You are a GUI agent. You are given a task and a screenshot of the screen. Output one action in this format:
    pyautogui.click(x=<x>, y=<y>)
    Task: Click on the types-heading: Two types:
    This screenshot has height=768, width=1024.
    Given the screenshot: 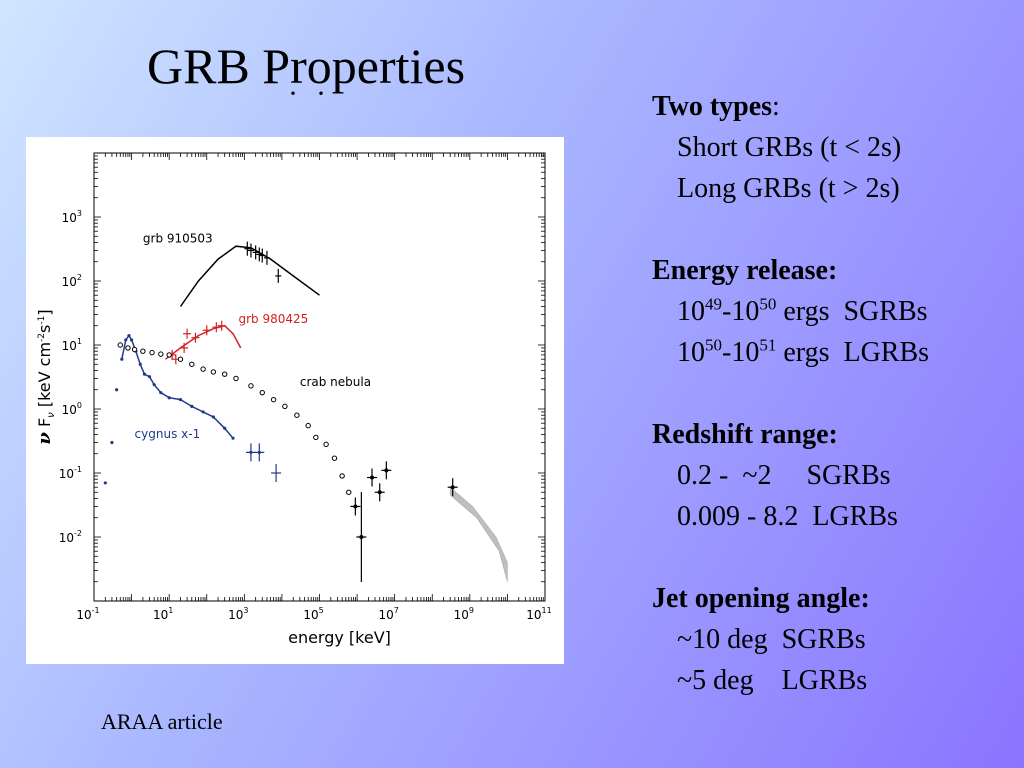 What is the action you would take?
    pyautogui.click(x=716, y=106)
    